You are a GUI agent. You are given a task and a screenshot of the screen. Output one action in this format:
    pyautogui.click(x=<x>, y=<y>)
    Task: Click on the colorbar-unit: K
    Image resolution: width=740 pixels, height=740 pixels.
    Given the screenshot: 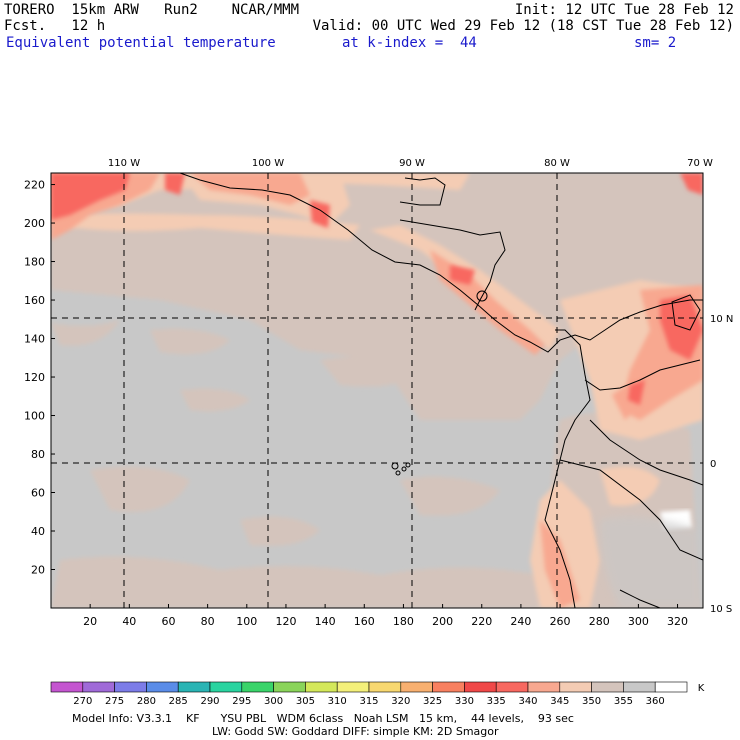 What is the action you would take?
    pyautogui.click(x=701, y=688)
    